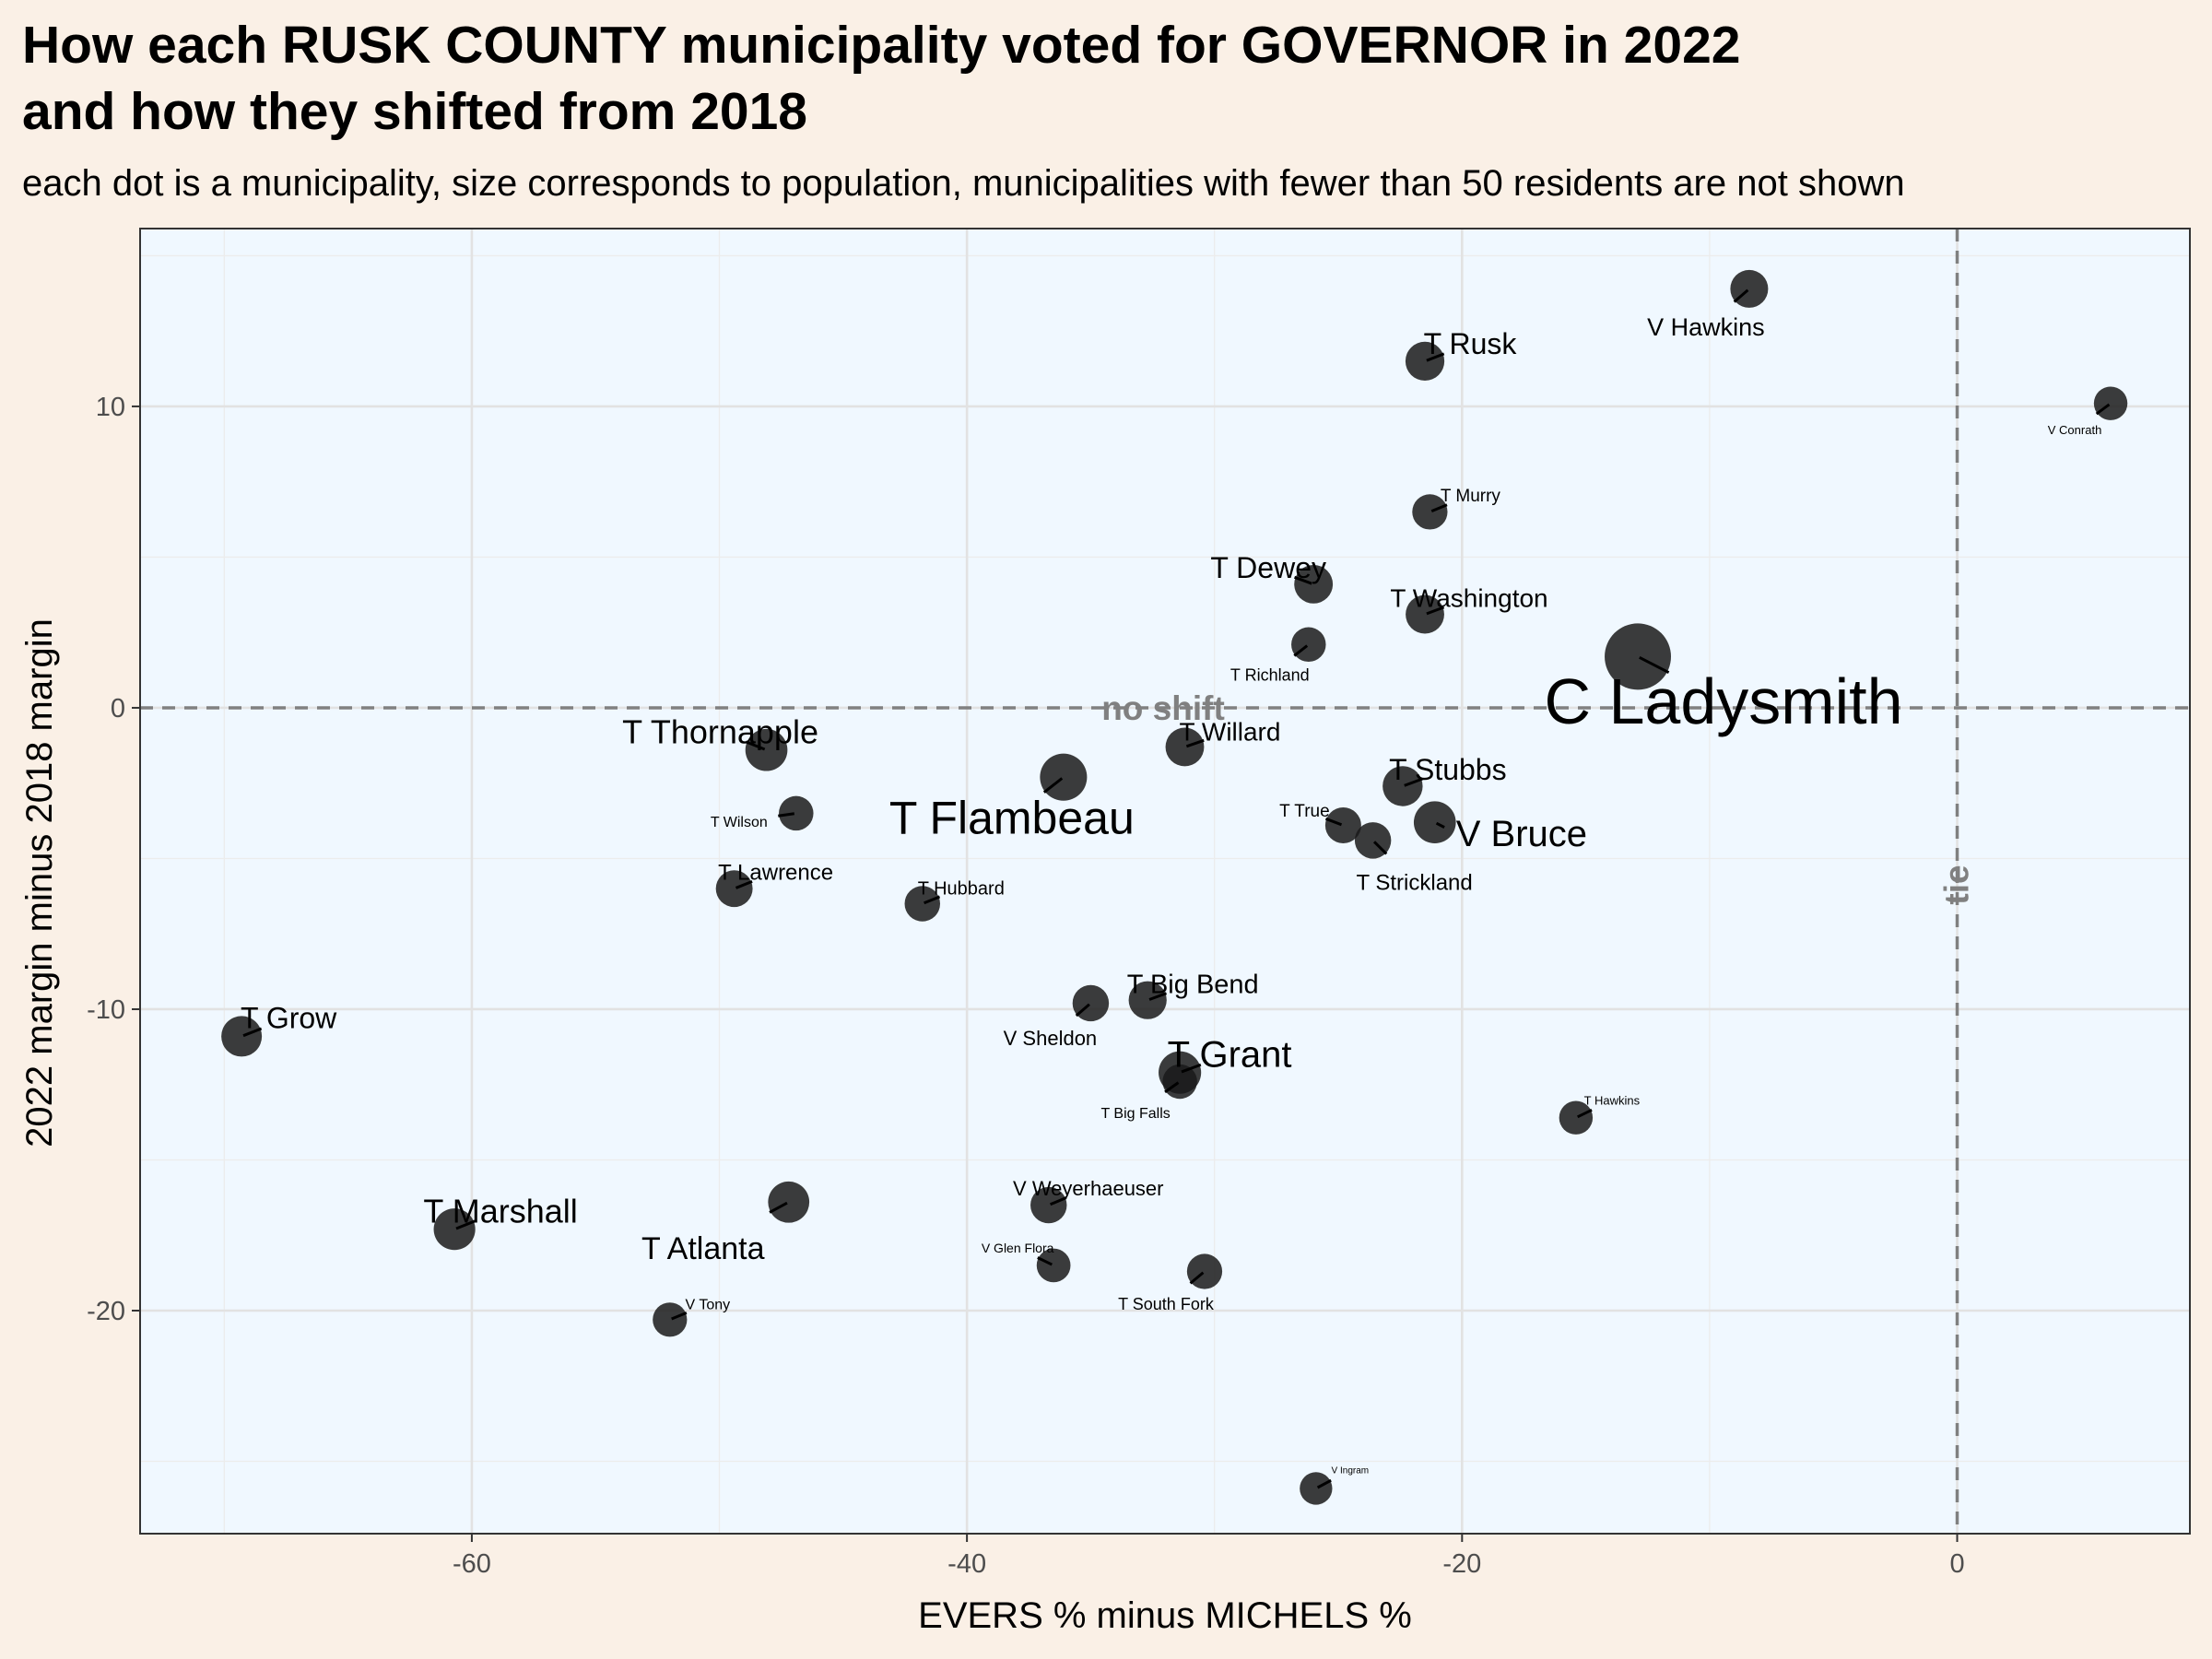 The height and width of the screenshot is (1659, 2212). Describe the element at coordinates (110, 407) in the screenshot. I see `y-tick-label: 10` at that location.